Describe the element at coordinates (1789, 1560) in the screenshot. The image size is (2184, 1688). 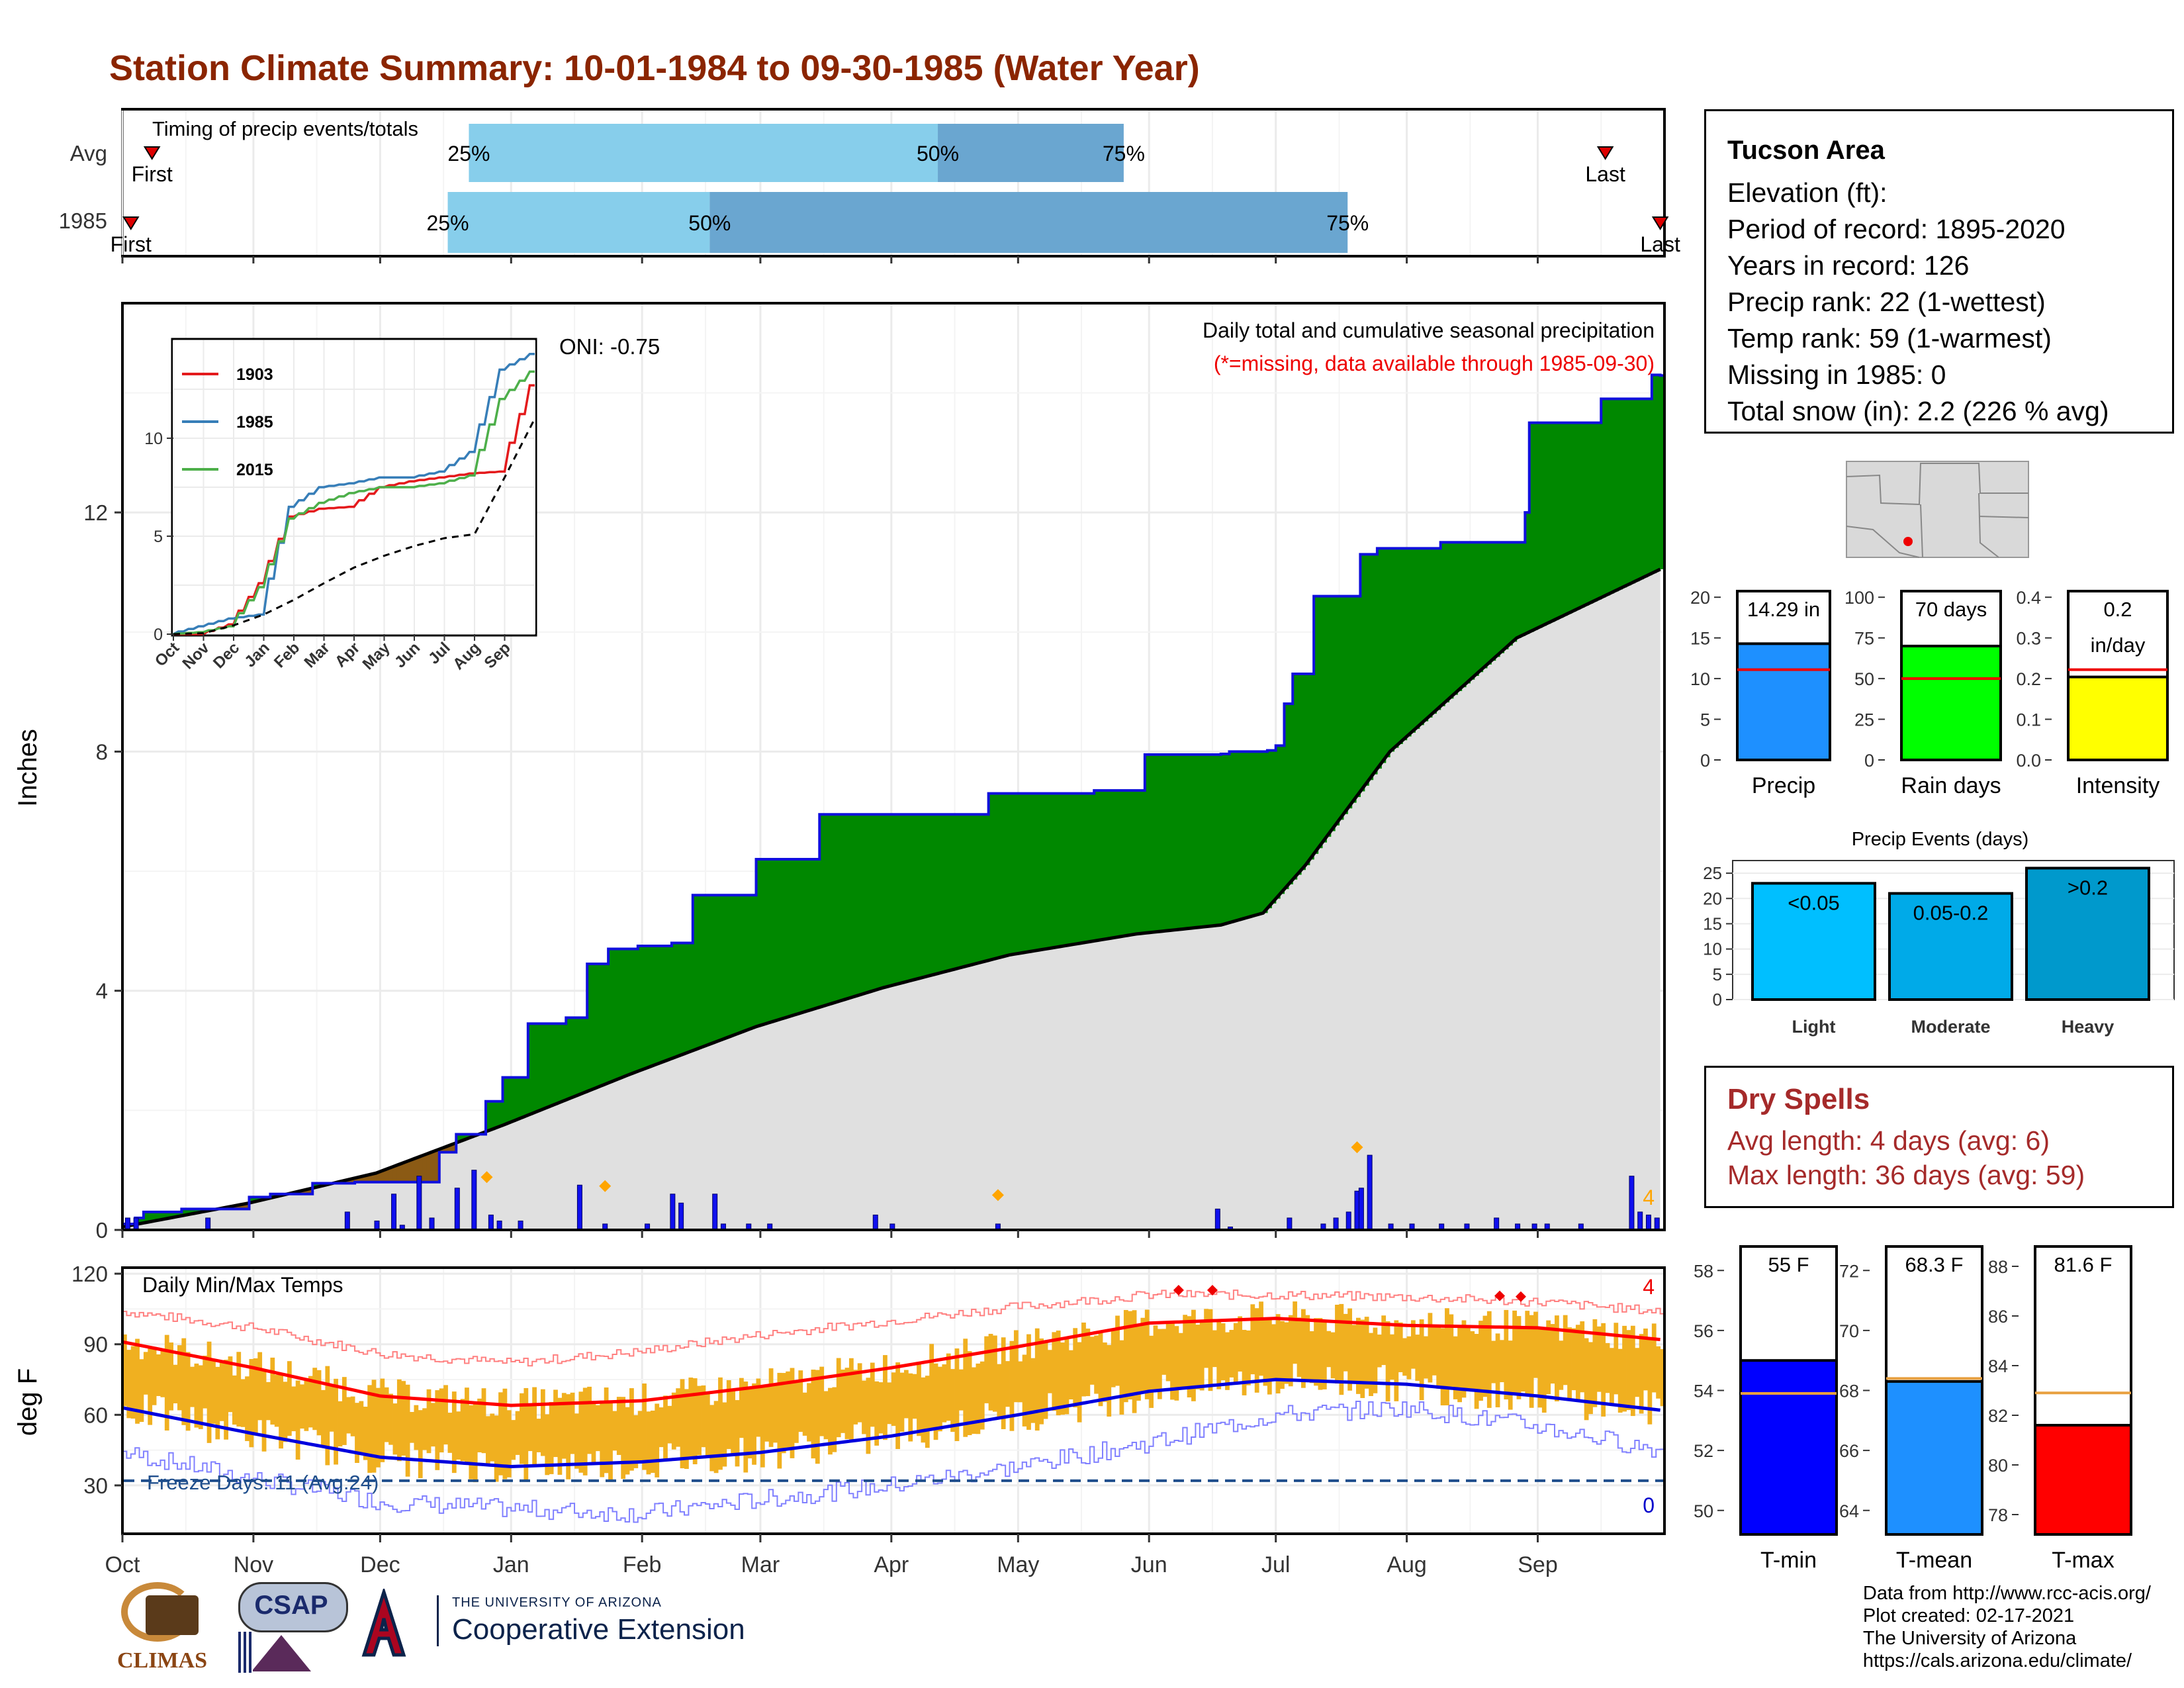
I see `tmin-label: T-min` at that location.